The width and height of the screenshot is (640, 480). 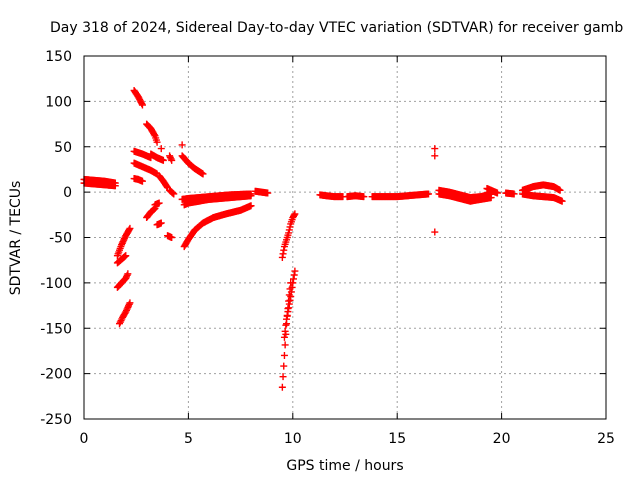 What do you see at coordinates (344, 466) in the screenshot?
I see `x-axis-title: GPS time / hours` at bounding box center [344, 466].